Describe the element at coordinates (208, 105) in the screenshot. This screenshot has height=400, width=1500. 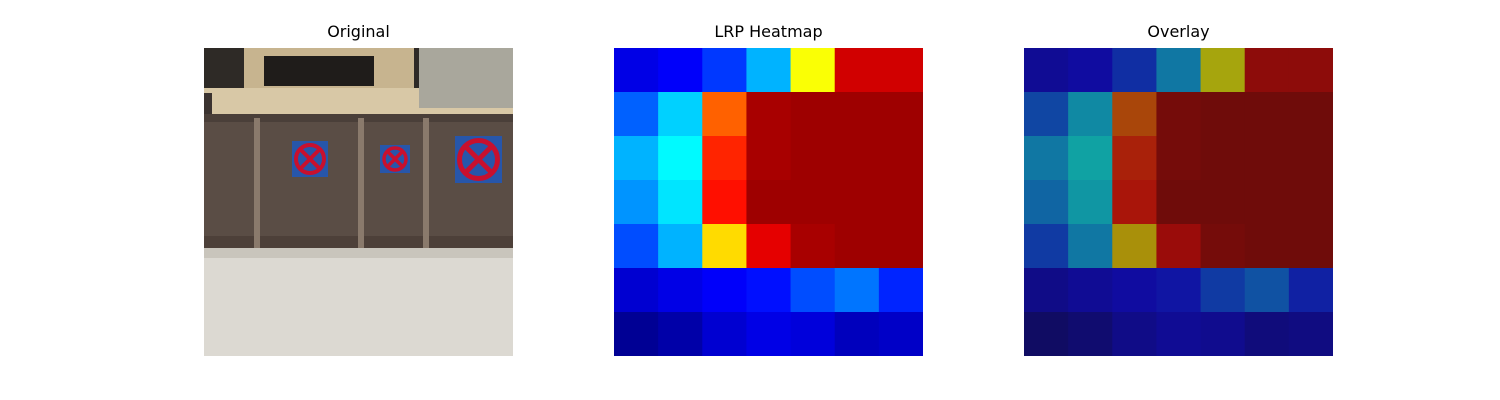
I see `left-post` at that location.